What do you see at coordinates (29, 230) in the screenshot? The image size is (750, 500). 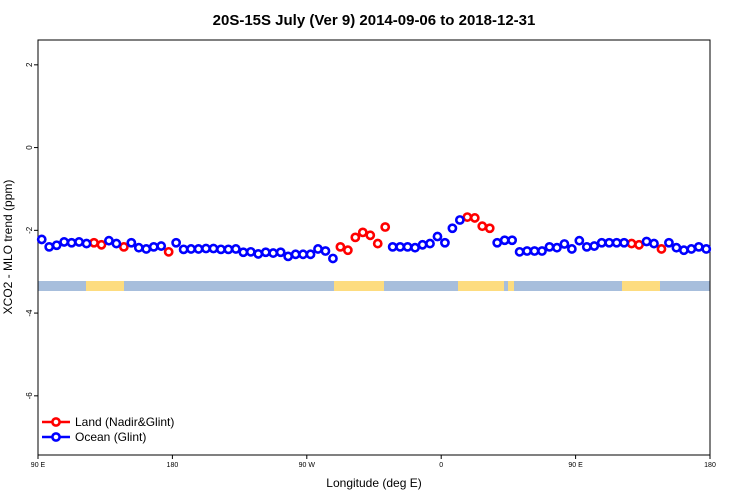 I see `y-tick-label: -2` at bounding box center [29, 230].